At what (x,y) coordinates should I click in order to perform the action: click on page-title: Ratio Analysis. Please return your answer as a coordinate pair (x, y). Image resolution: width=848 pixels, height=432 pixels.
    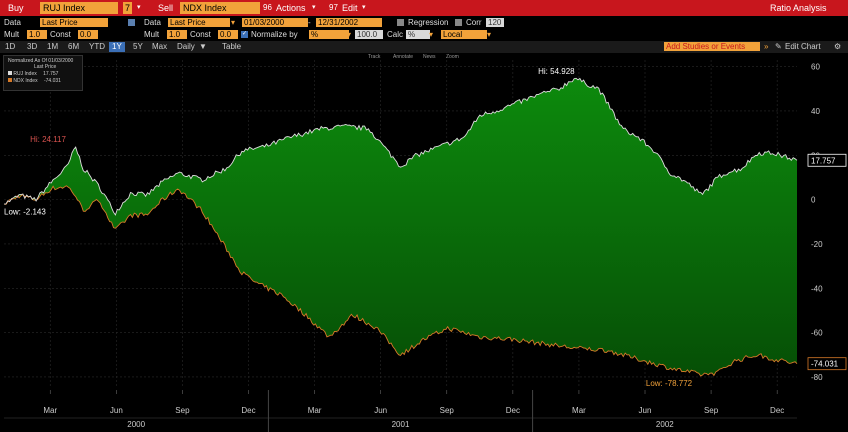
    Looking at the image, I should click on (798, 8).